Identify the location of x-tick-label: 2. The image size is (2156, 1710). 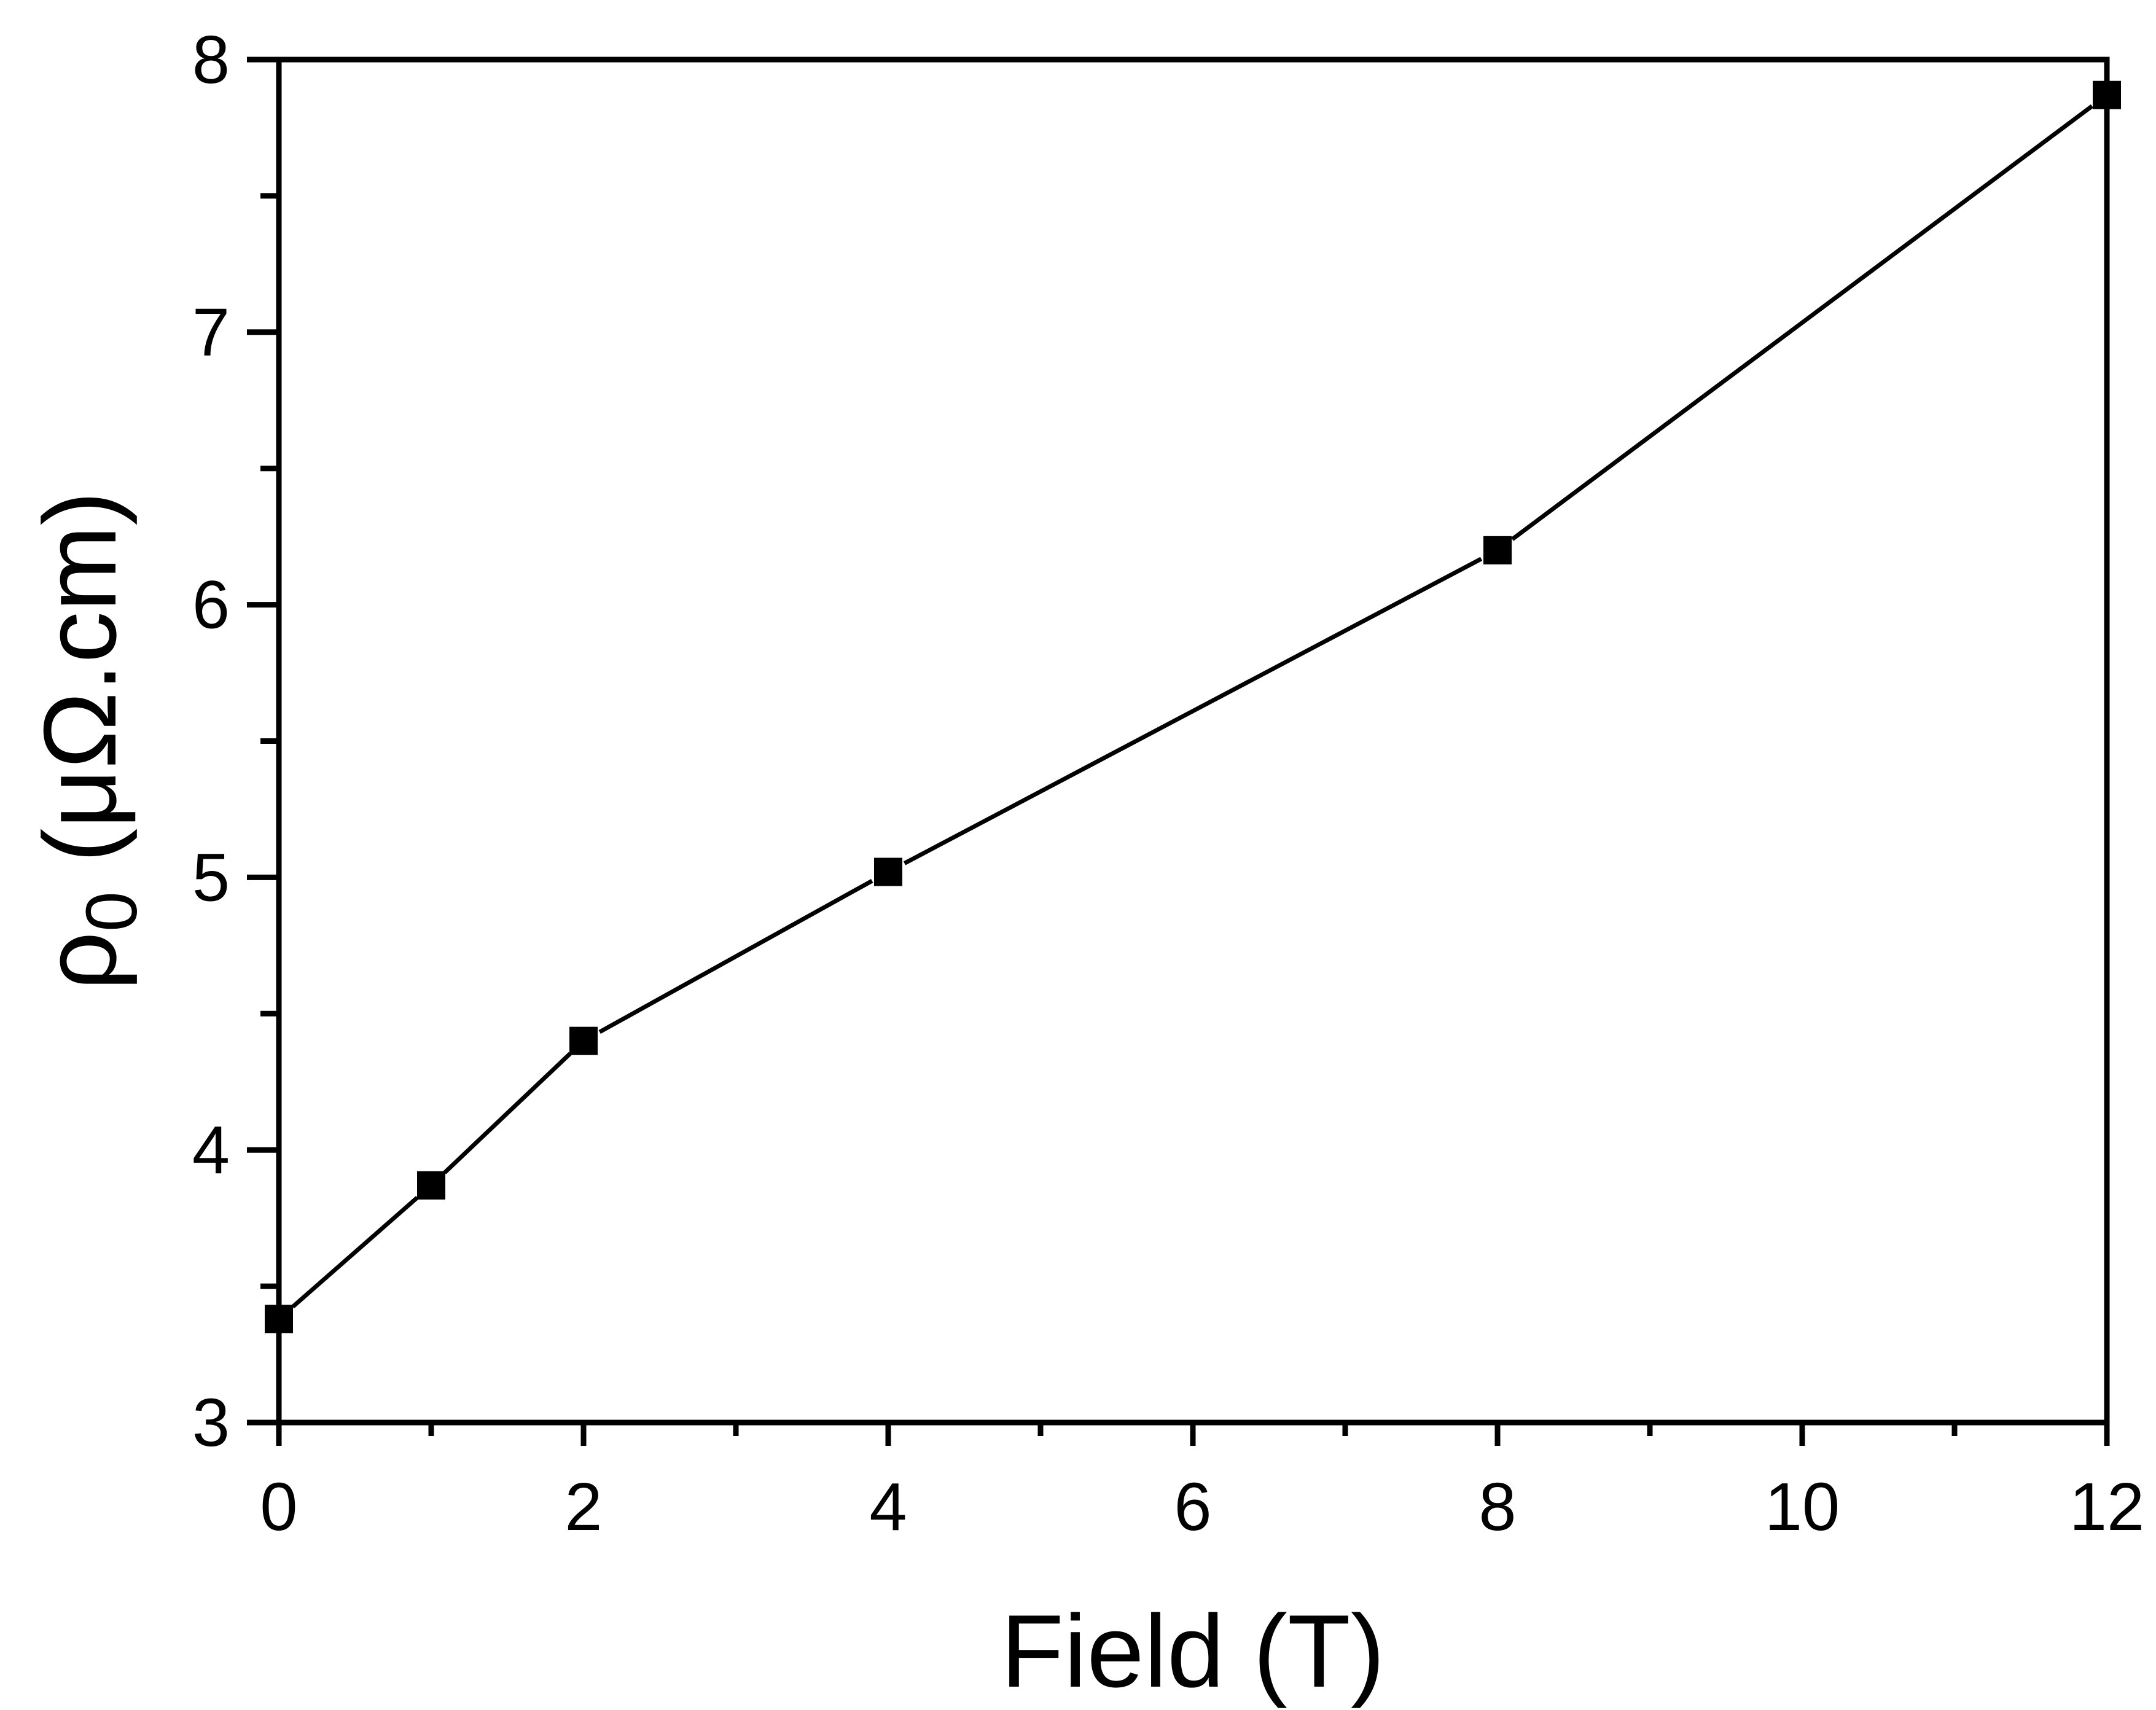
(583, 1507).